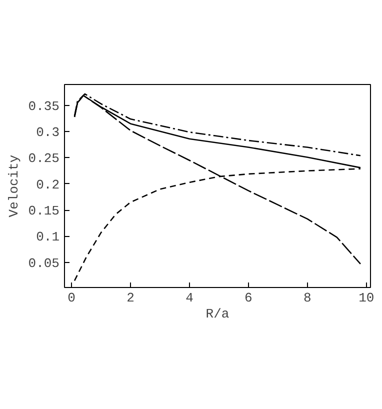  I want to click on y-tick-label: 0.05, so click(44, 263).